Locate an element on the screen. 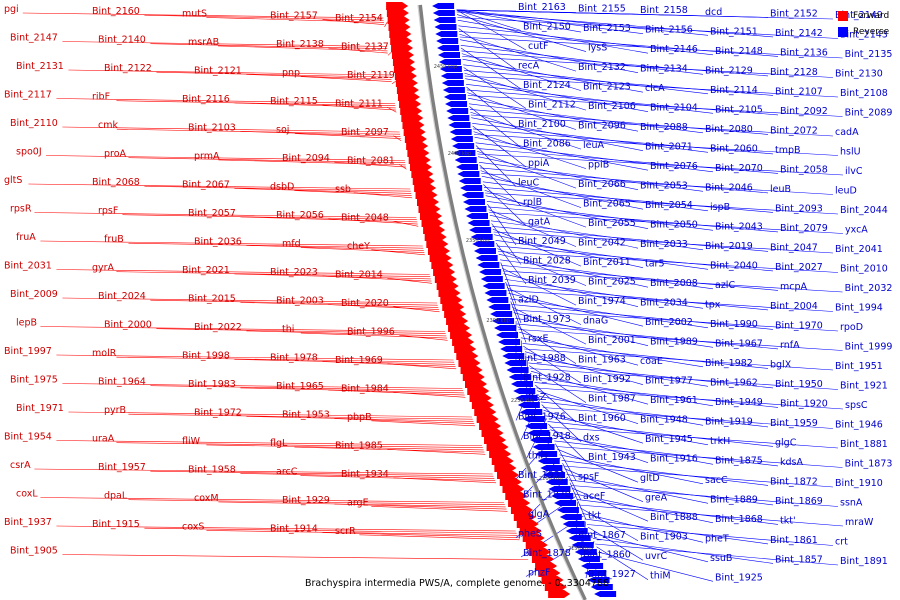 This screenshot has width=900, height=600. reverse-gene-label: tar5 is located at coordinates (655, 264).